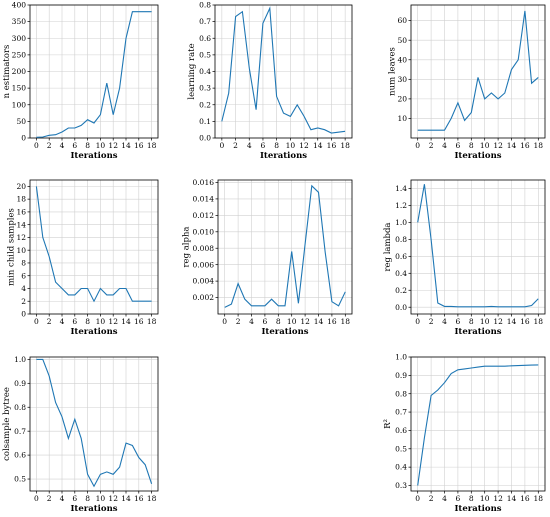 The width and height of the screenshot is (550, 517). Describe the element at coordinates (19, 5) in the screenshot. I see `y-tick-label: 400` at that location.